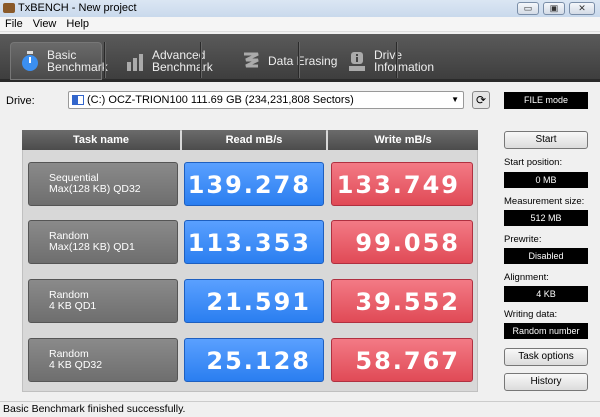  What do you see at coordinates (254, 184) in the screenshot?
I see `read-result: 139.278` at bounding box center [254, 184].